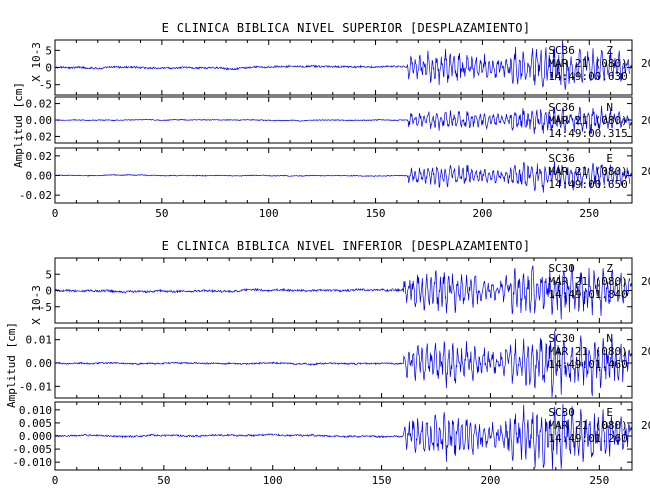 This screenshot has height=500, width=650. Describe the element at coordinates (587, 133) in the screenshot. I see `time-label: 14:49:00.315` at that location.